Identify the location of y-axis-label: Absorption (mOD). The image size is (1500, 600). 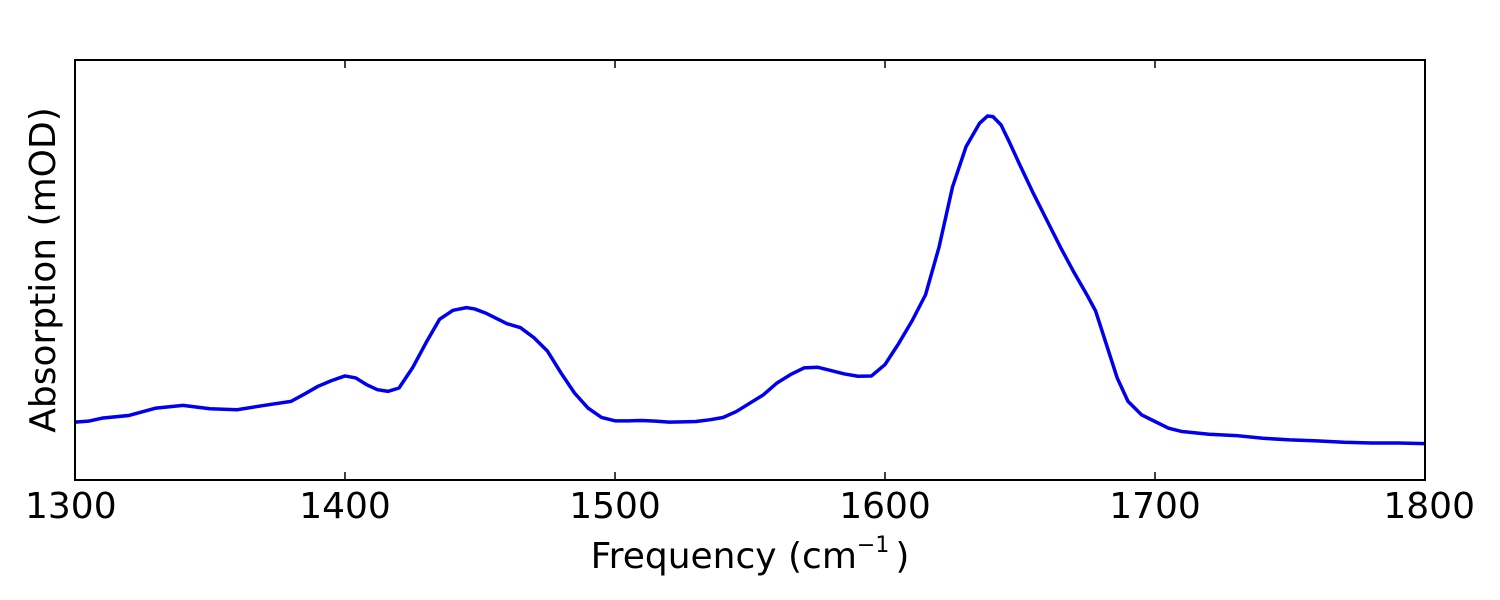
(43, 270).